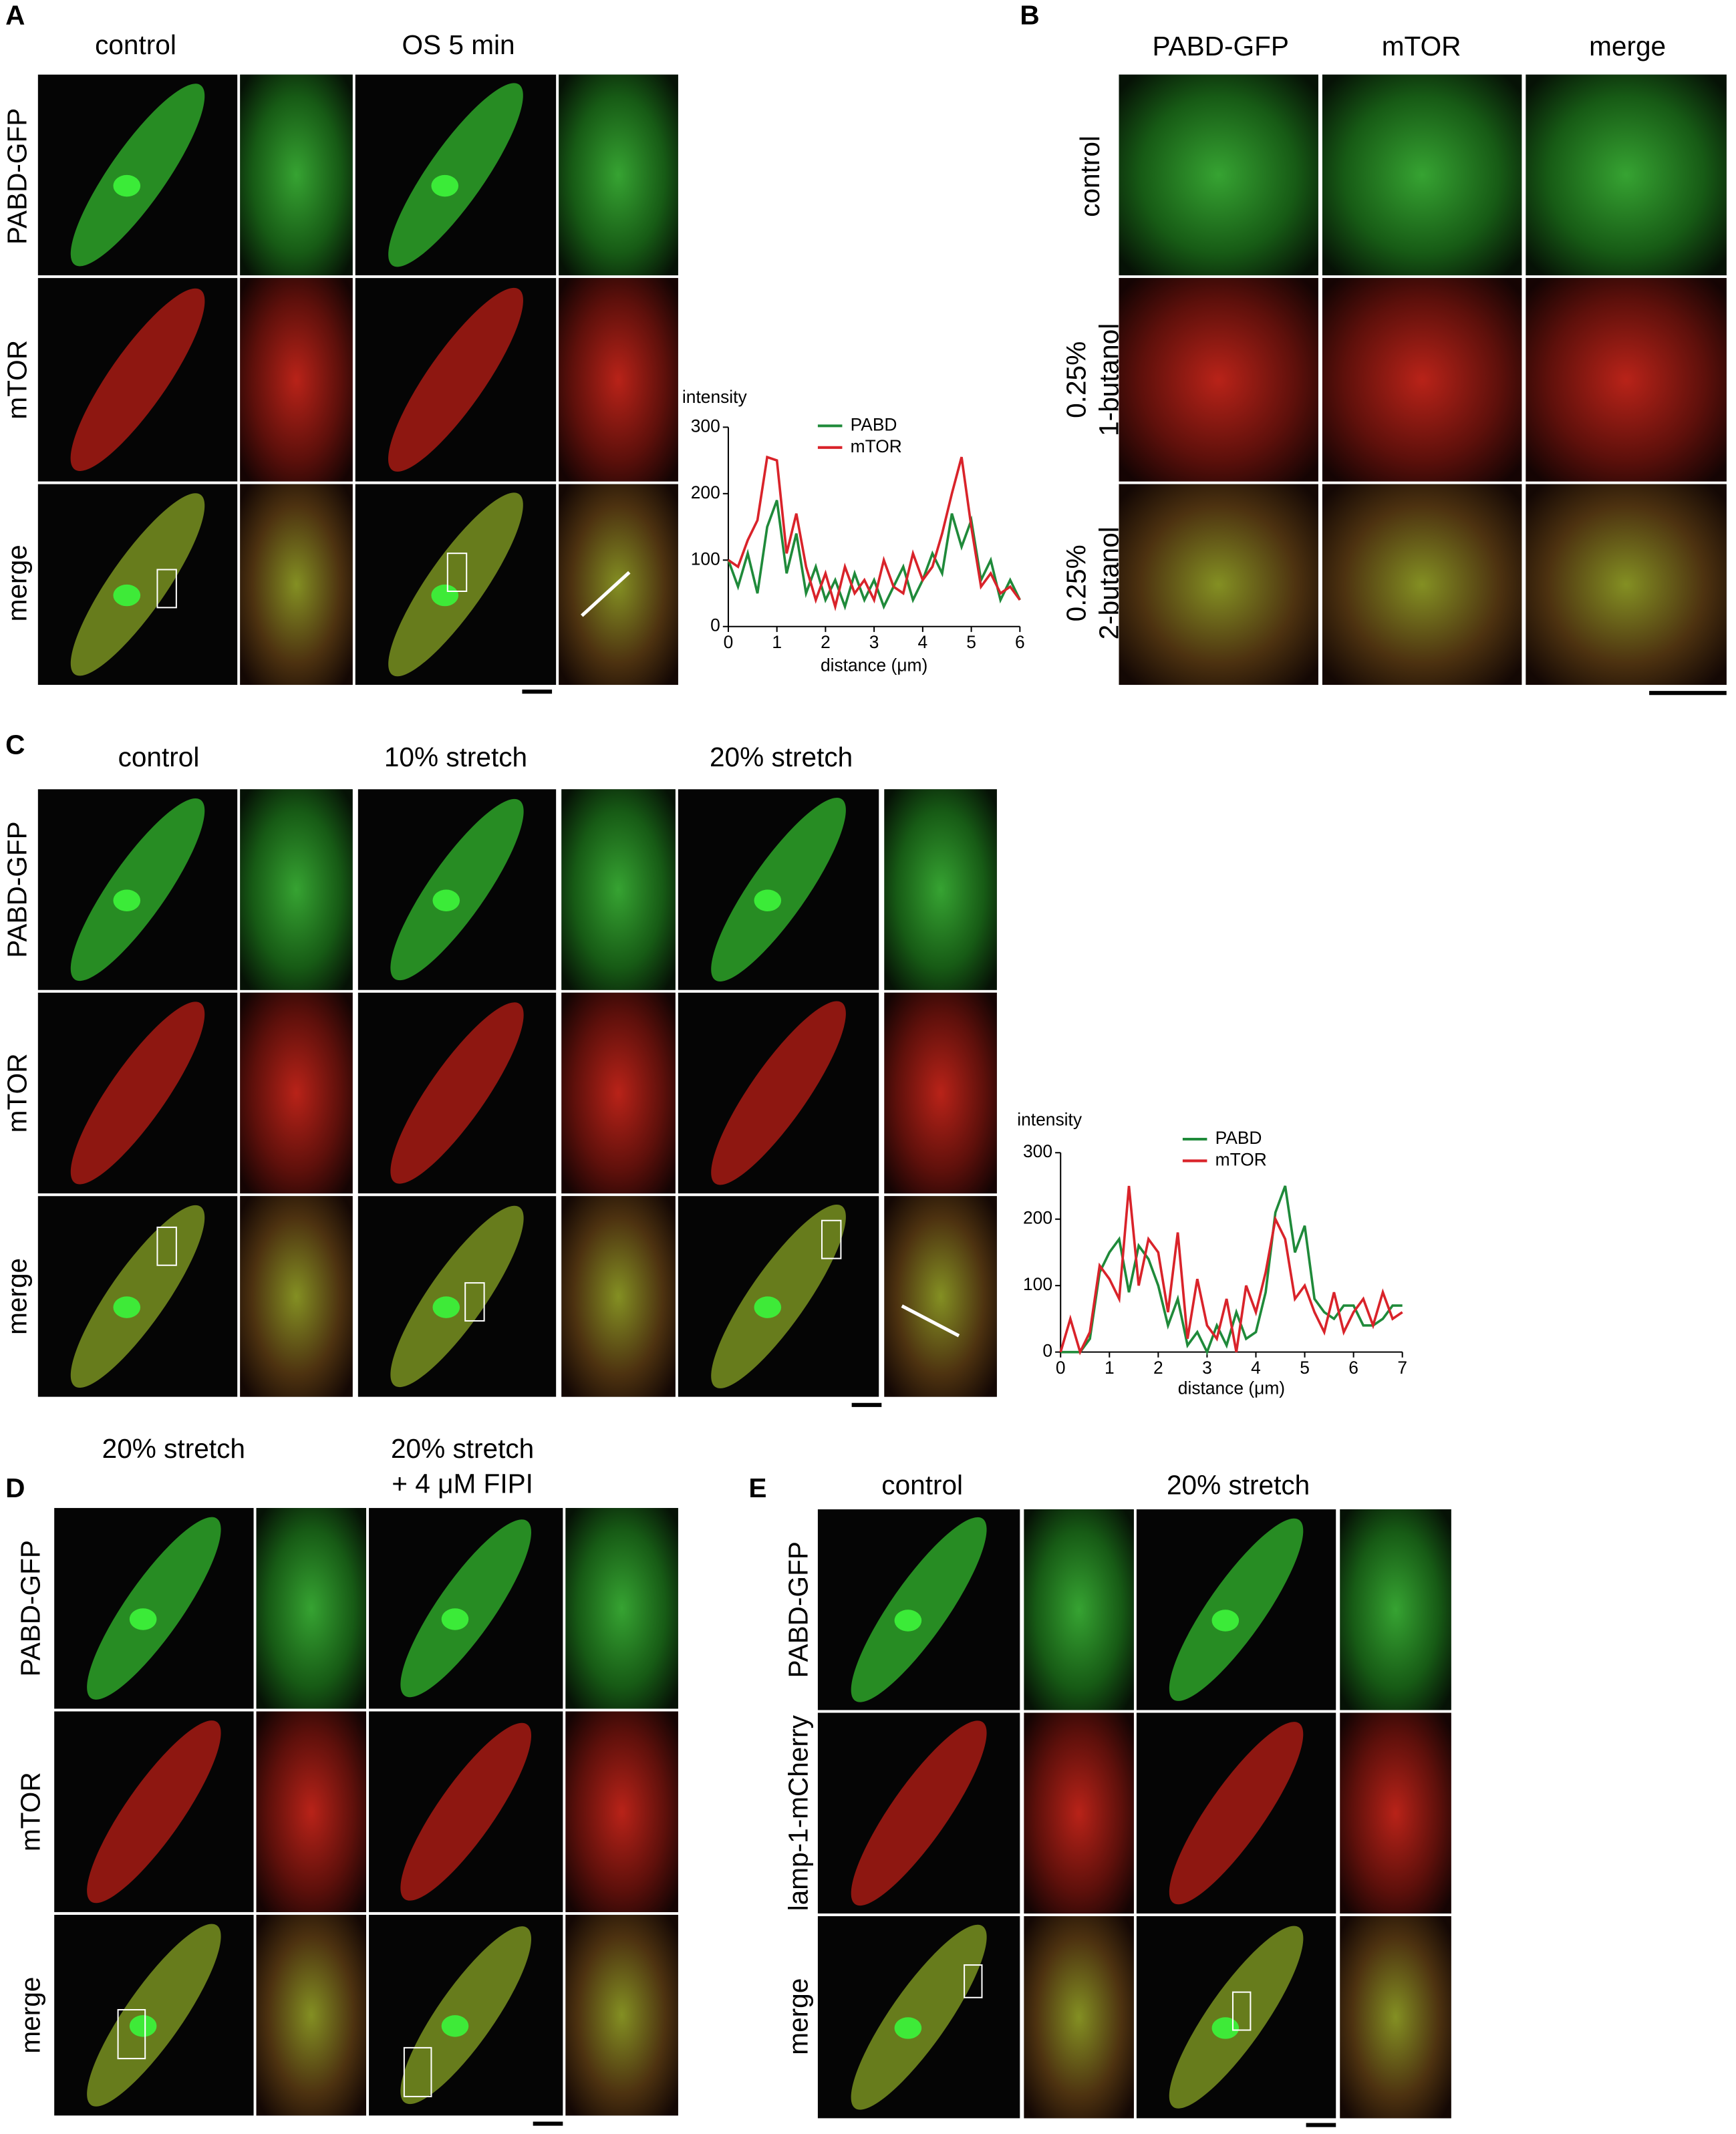  What do you see at coordinates (1029, 15) in the screenshot?
I see `panel-letter: B` at bounding box center [1029, 15].